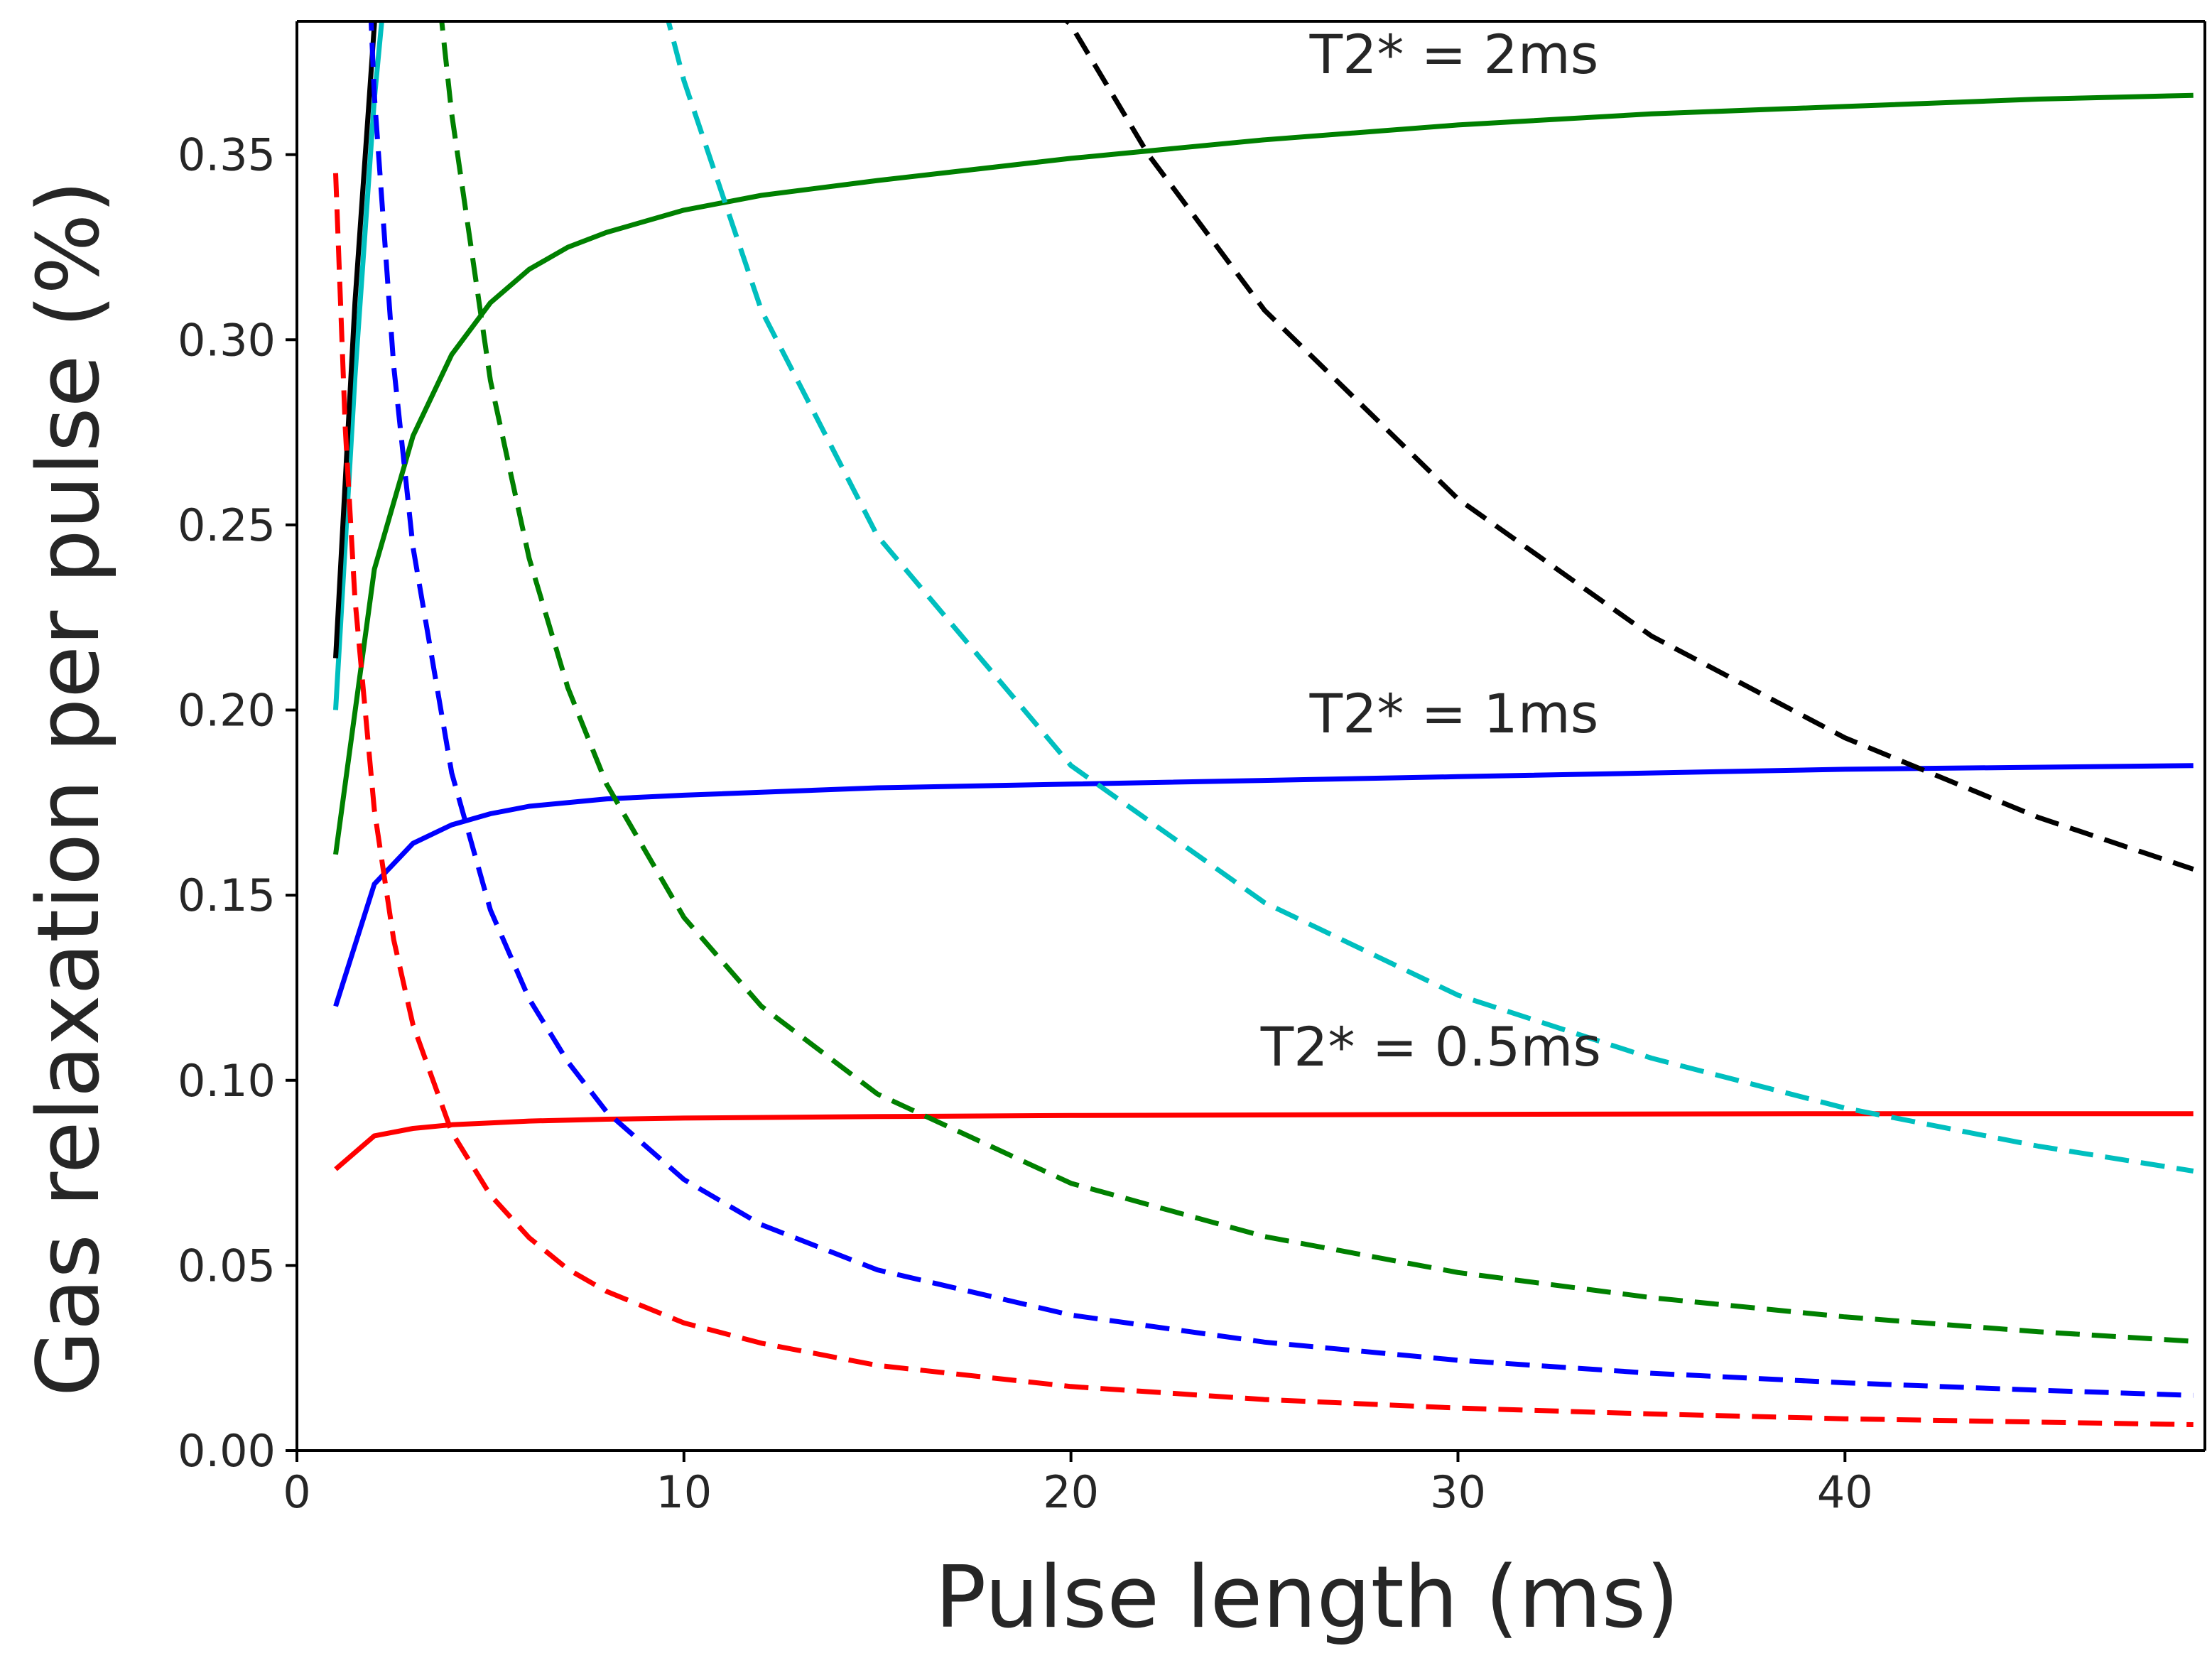 Image resolution: width=2212 pixels, height=1663 pixels. What do you see at coordinates (1454, 714) in the screenshot?
I see `annotation-t2-1ms: T2* = 1ms` at bounding box center [1454, 714].